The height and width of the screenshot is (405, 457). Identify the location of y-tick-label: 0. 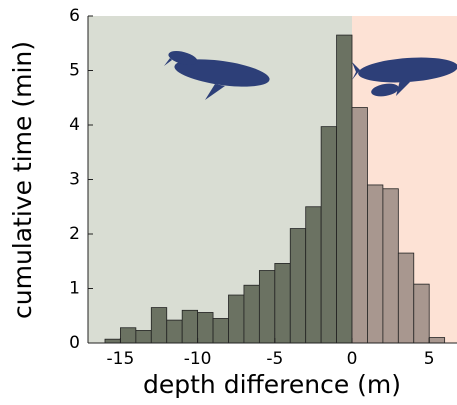
(74, 343).